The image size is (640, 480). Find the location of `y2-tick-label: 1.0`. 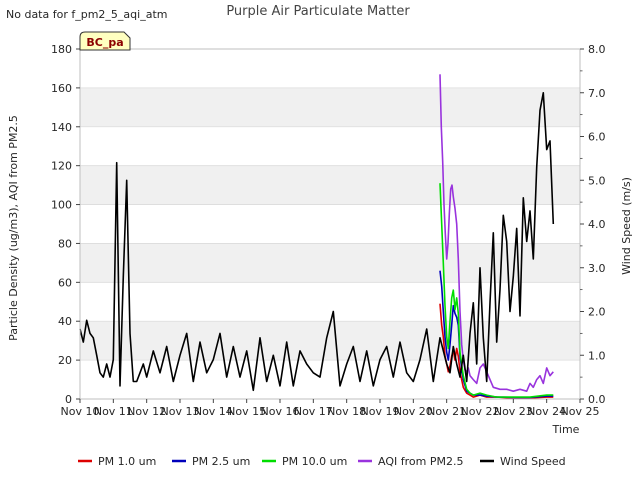

y2-tick-label: 1.0 is located at coordinates (597, 355).